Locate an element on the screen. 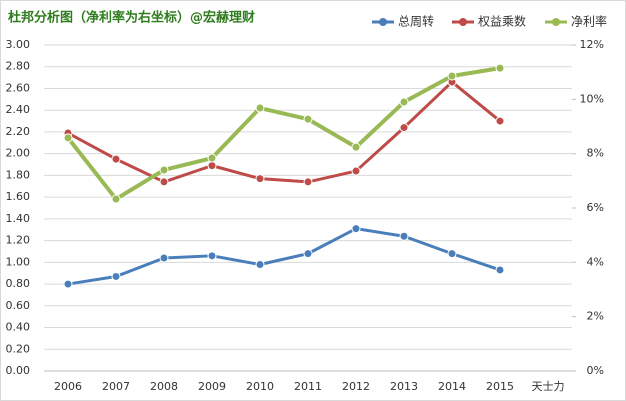 The image size is (626, 401). x-tick-label: 天士力 is located at coordinates (548, 386).